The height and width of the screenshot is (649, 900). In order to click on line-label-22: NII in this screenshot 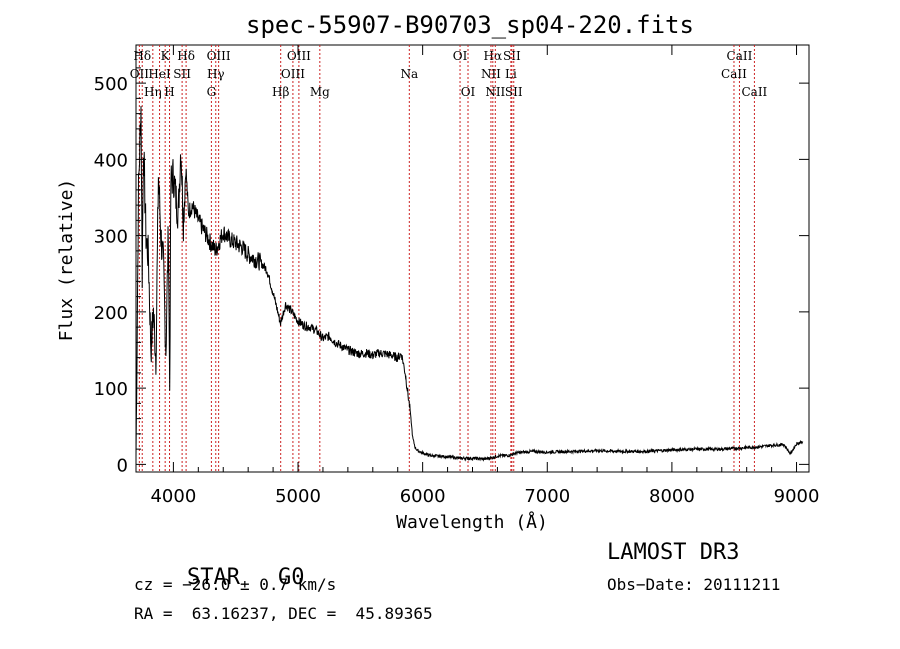, I will do `click(495, 92)`.